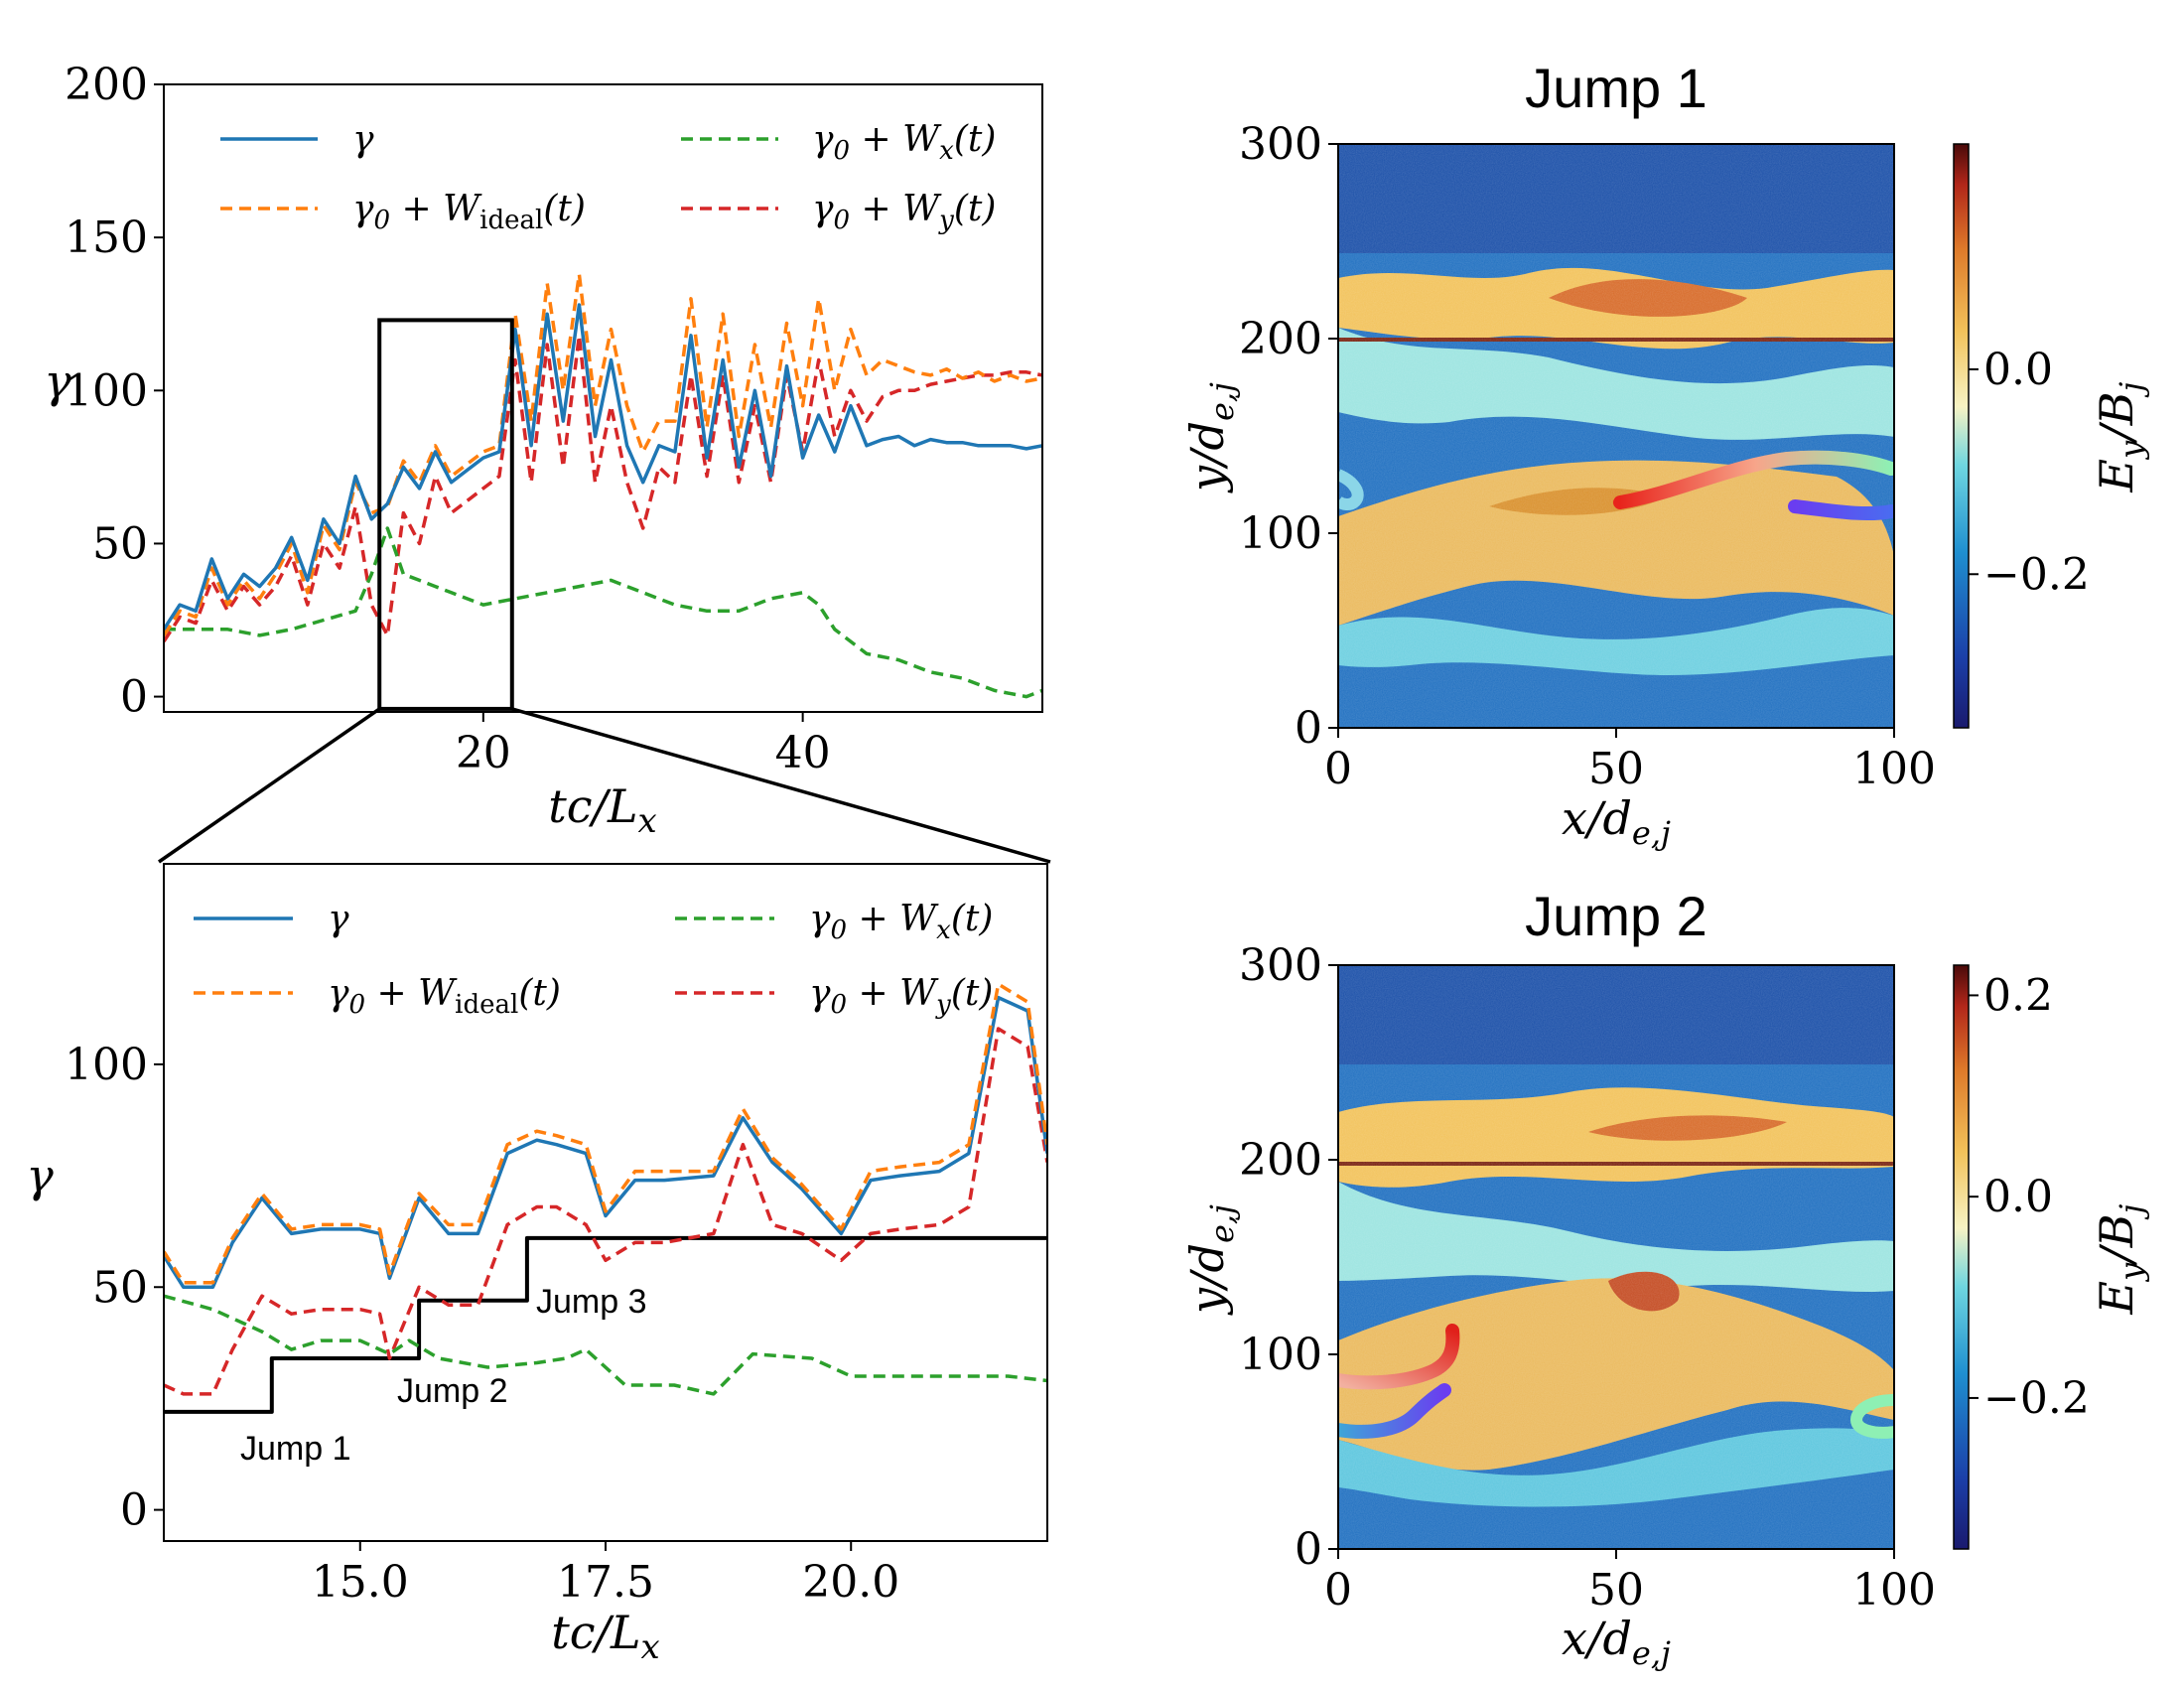 The width and height of the screenshot is (2184, 1688). I want to click on zoom-box, so click(445, 514).